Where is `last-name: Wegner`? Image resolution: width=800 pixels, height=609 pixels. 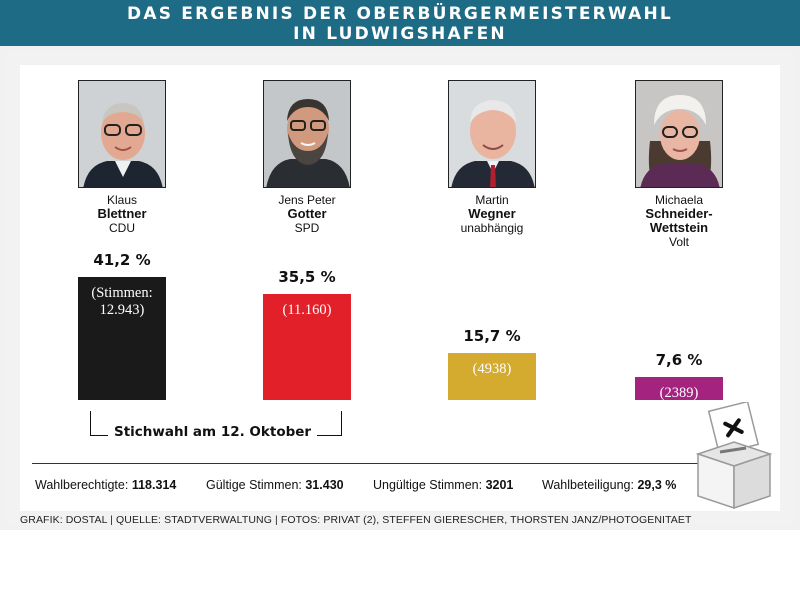 last-name: Wegner is located at coordinates (492, 213).